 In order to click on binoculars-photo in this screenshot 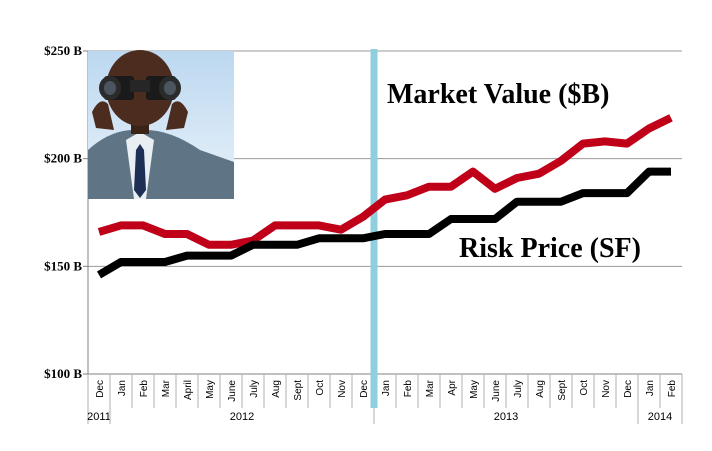, I will do `click(161, 124)`.